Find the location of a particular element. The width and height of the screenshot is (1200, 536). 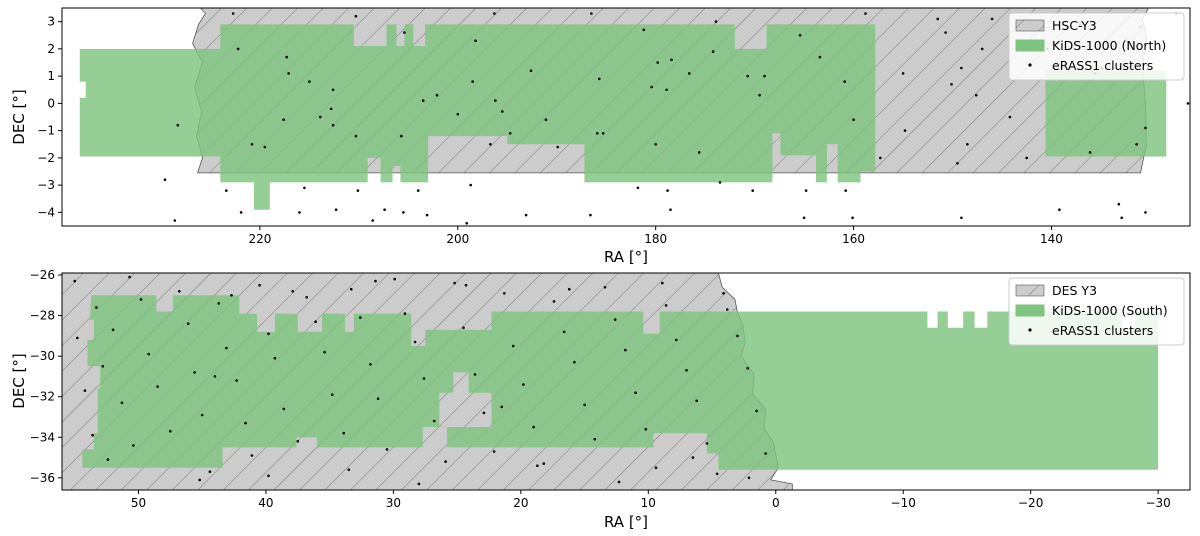

south-legend-box is located at coordinates (1096, 311).